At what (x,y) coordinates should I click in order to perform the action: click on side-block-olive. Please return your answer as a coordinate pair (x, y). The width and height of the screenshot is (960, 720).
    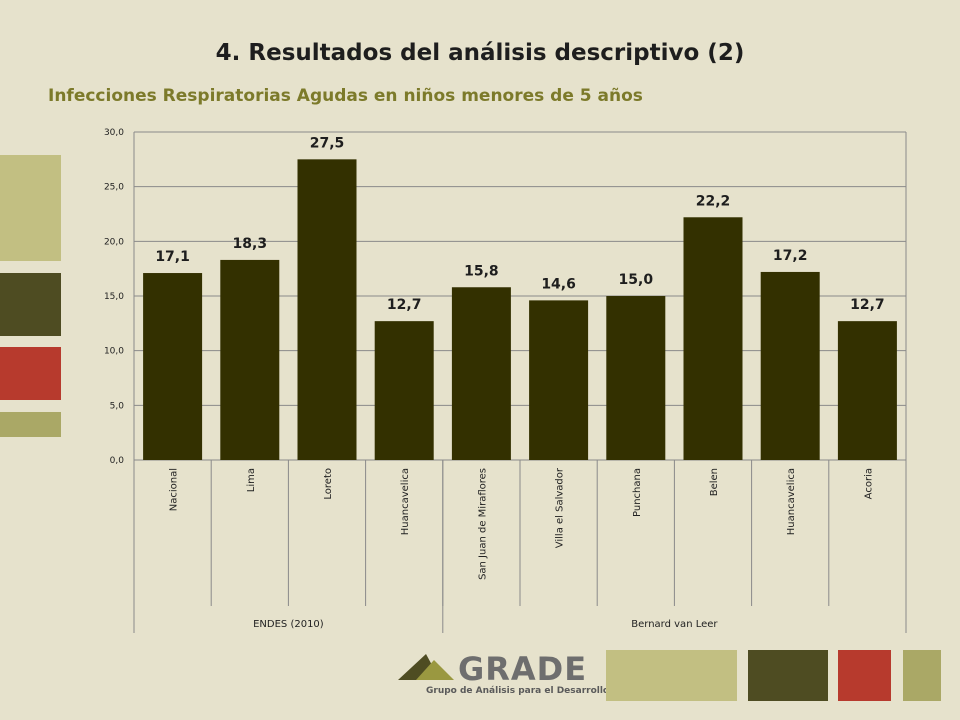
    Looking at the image, I should click on (30, 304).